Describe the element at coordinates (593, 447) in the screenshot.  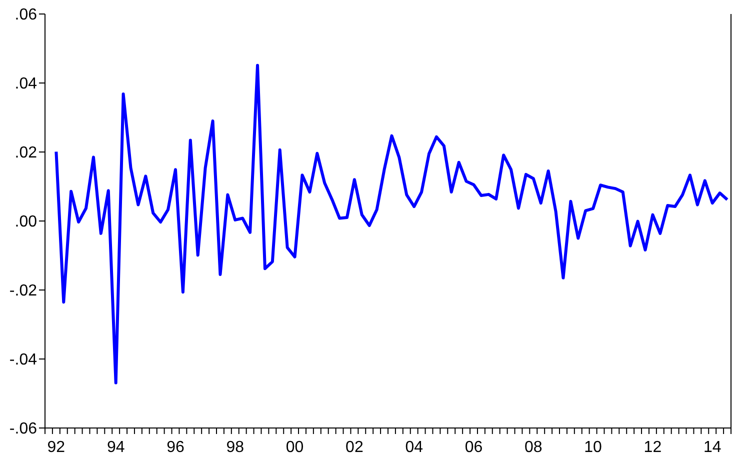
I see `x-tick-label: 10` at that location.